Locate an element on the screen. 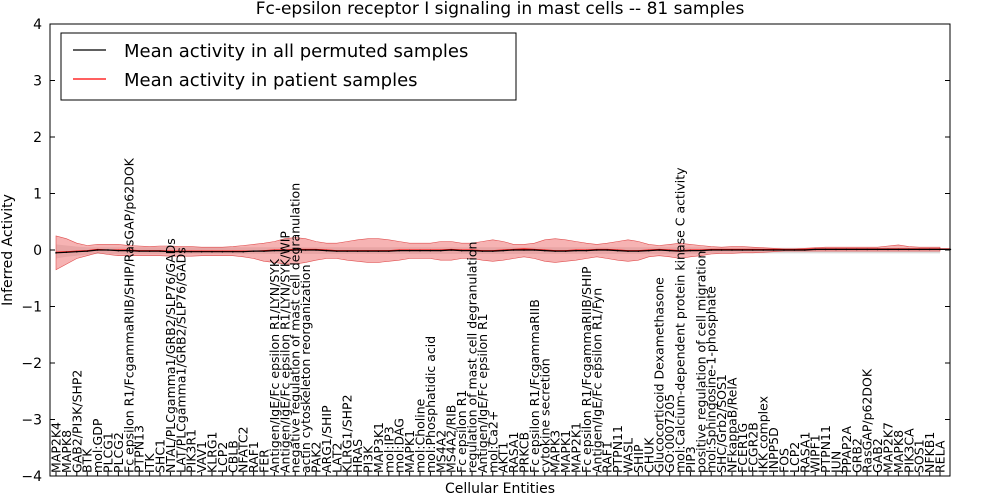  category-label: SHC1 is located at coordinates (160, 456).